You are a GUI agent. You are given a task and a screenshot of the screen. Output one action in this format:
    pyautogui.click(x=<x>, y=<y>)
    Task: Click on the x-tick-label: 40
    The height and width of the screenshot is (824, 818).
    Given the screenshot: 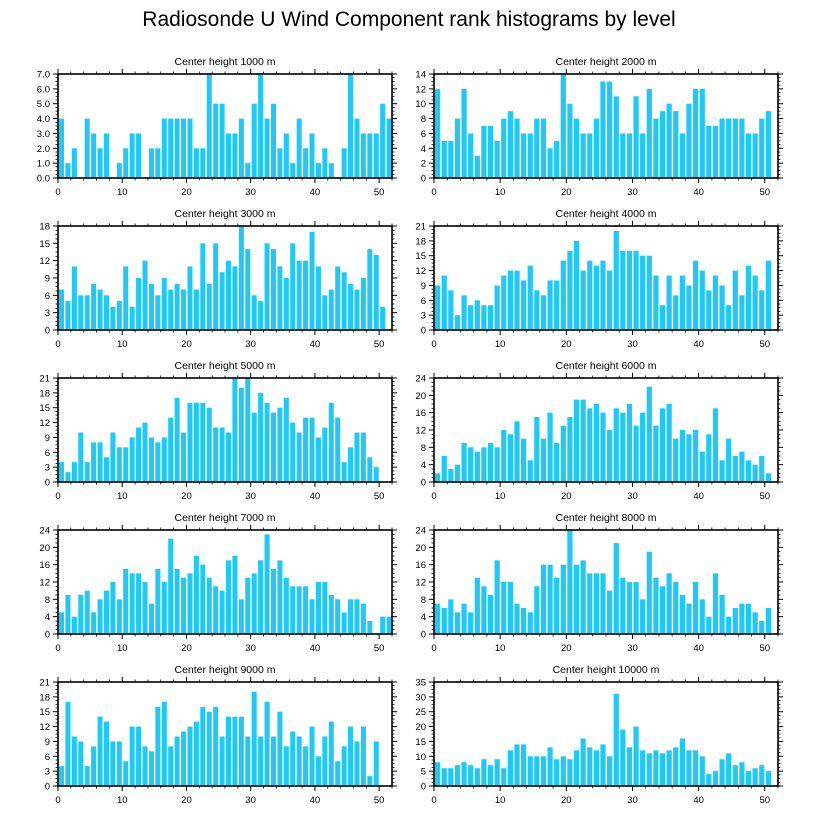 What is the action you would take?
    pyautogui.click(x=698, y=344)
    